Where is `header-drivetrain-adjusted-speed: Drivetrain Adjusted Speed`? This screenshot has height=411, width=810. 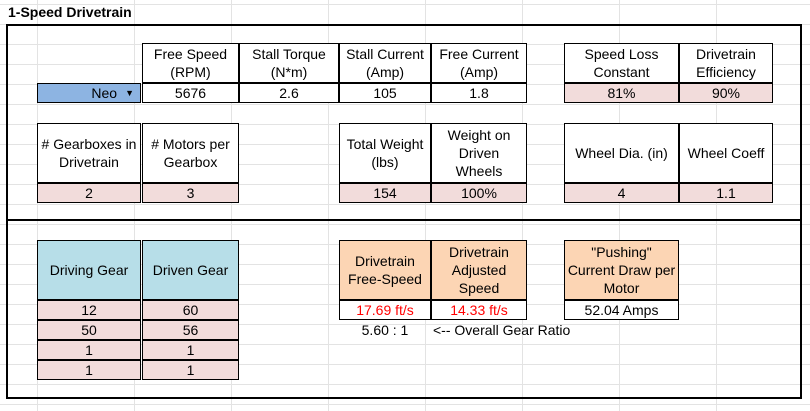 header-drivetrain-adjusted-speed: Drivetrain Adjusted Speed is located at coordinates (479, 270).